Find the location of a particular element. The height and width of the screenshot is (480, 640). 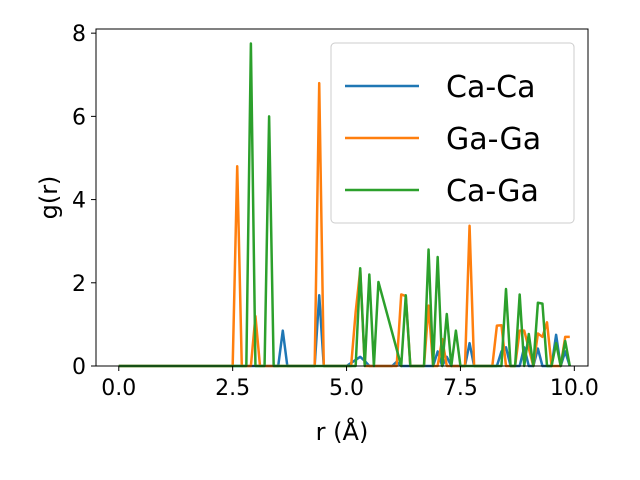

x-tick-label: 7.5 is located at coordinates (460, 388).